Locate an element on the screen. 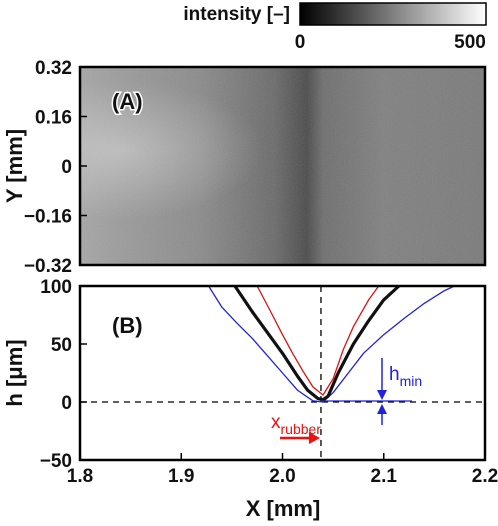 This screenshot has height=526, width=498. panel-a-y-tick-label: 0 is located at coordinates (66, 167).